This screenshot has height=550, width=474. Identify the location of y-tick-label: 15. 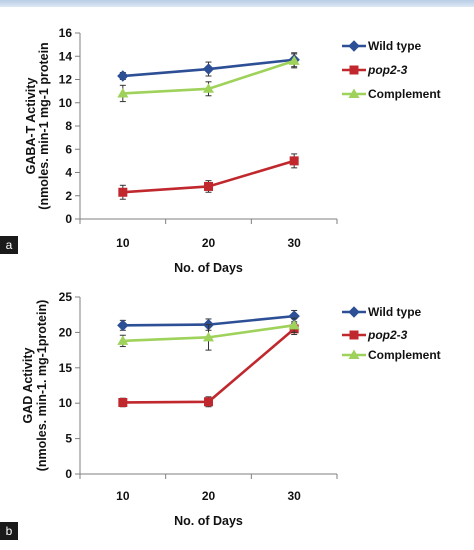
(66, 368).